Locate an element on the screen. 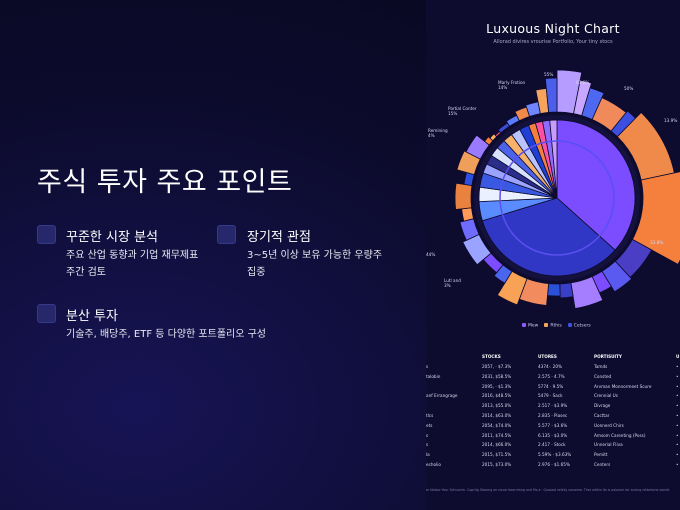  table-cell: Centers is located at coordinates (602, 464).